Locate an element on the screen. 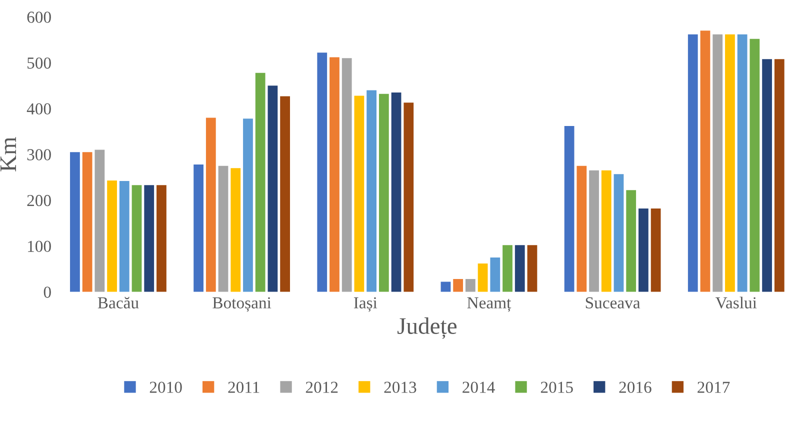  x-tick-label: Botoșani is located at coordinates (242, 304).